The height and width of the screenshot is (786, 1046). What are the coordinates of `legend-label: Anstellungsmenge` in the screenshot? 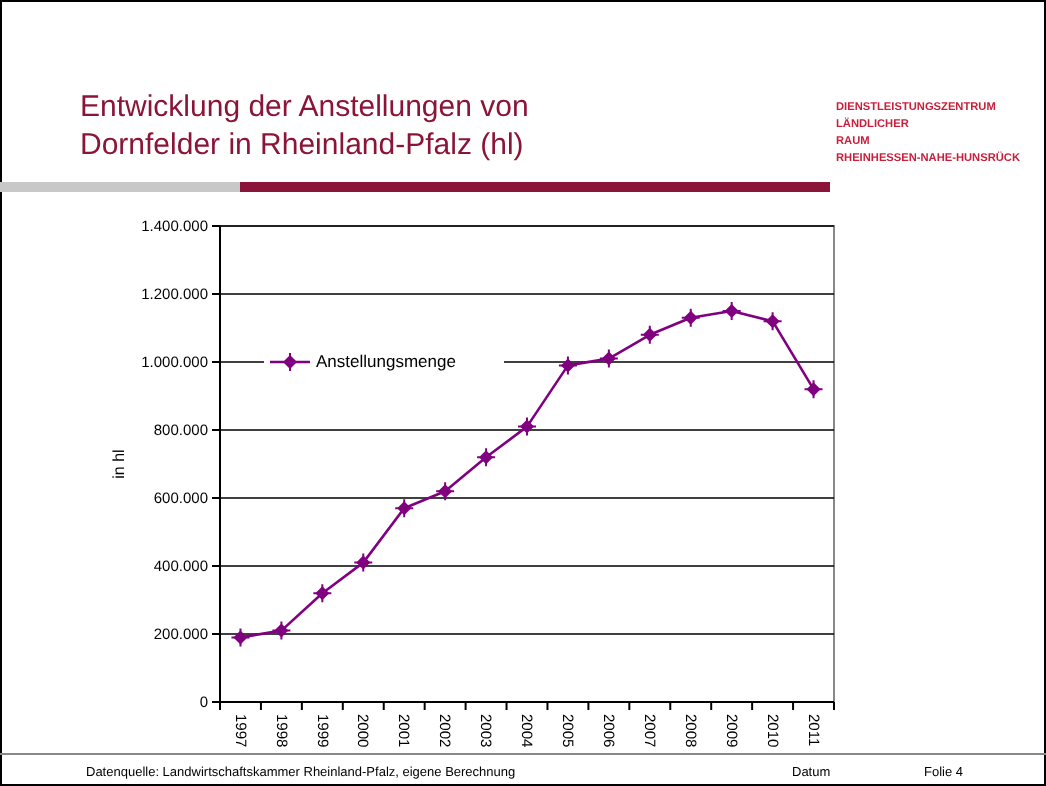 It's located at (386, 361).